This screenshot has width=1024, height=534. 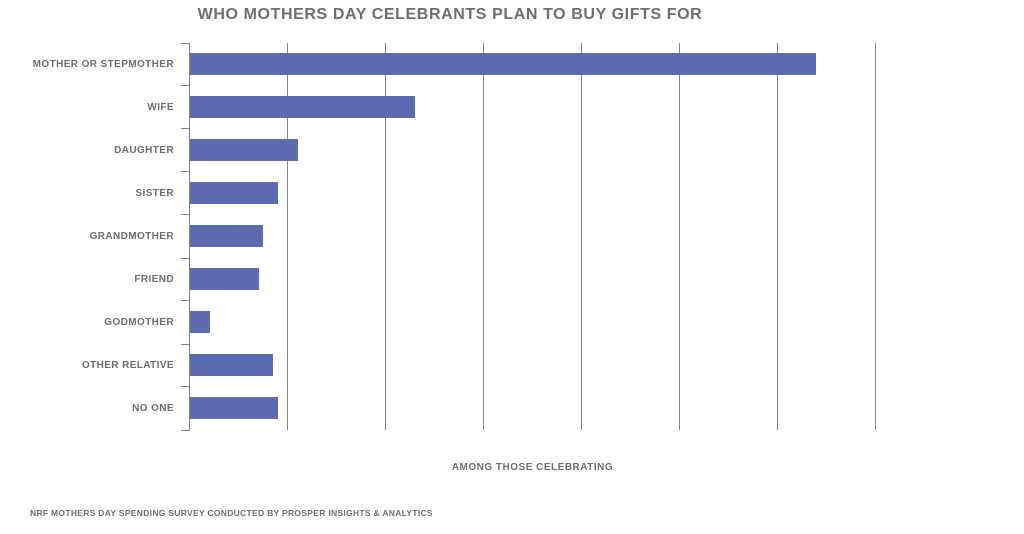 I want to click on category-label-grandmother: GRANDMOTHER, so click(x=131, y=236).